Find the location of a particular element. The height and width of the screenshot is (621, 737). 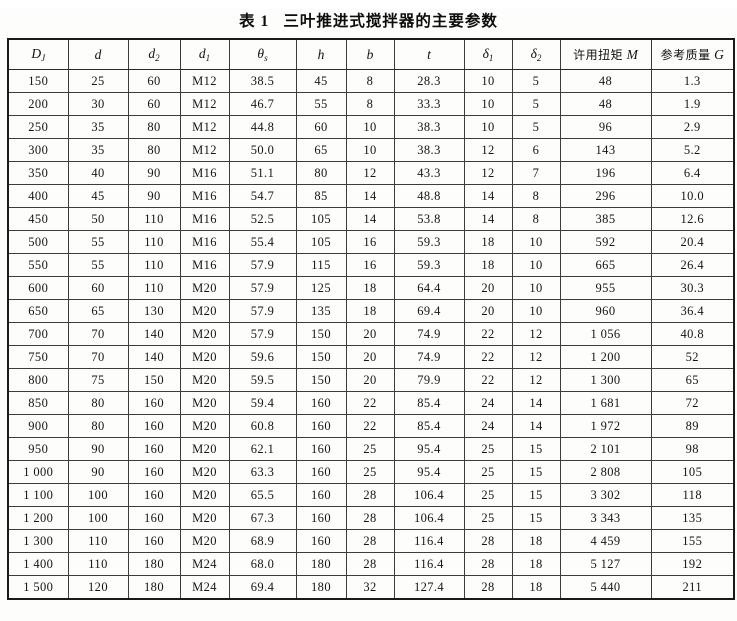

cell-dj: 1 300 is located at coordinates (38, 541).